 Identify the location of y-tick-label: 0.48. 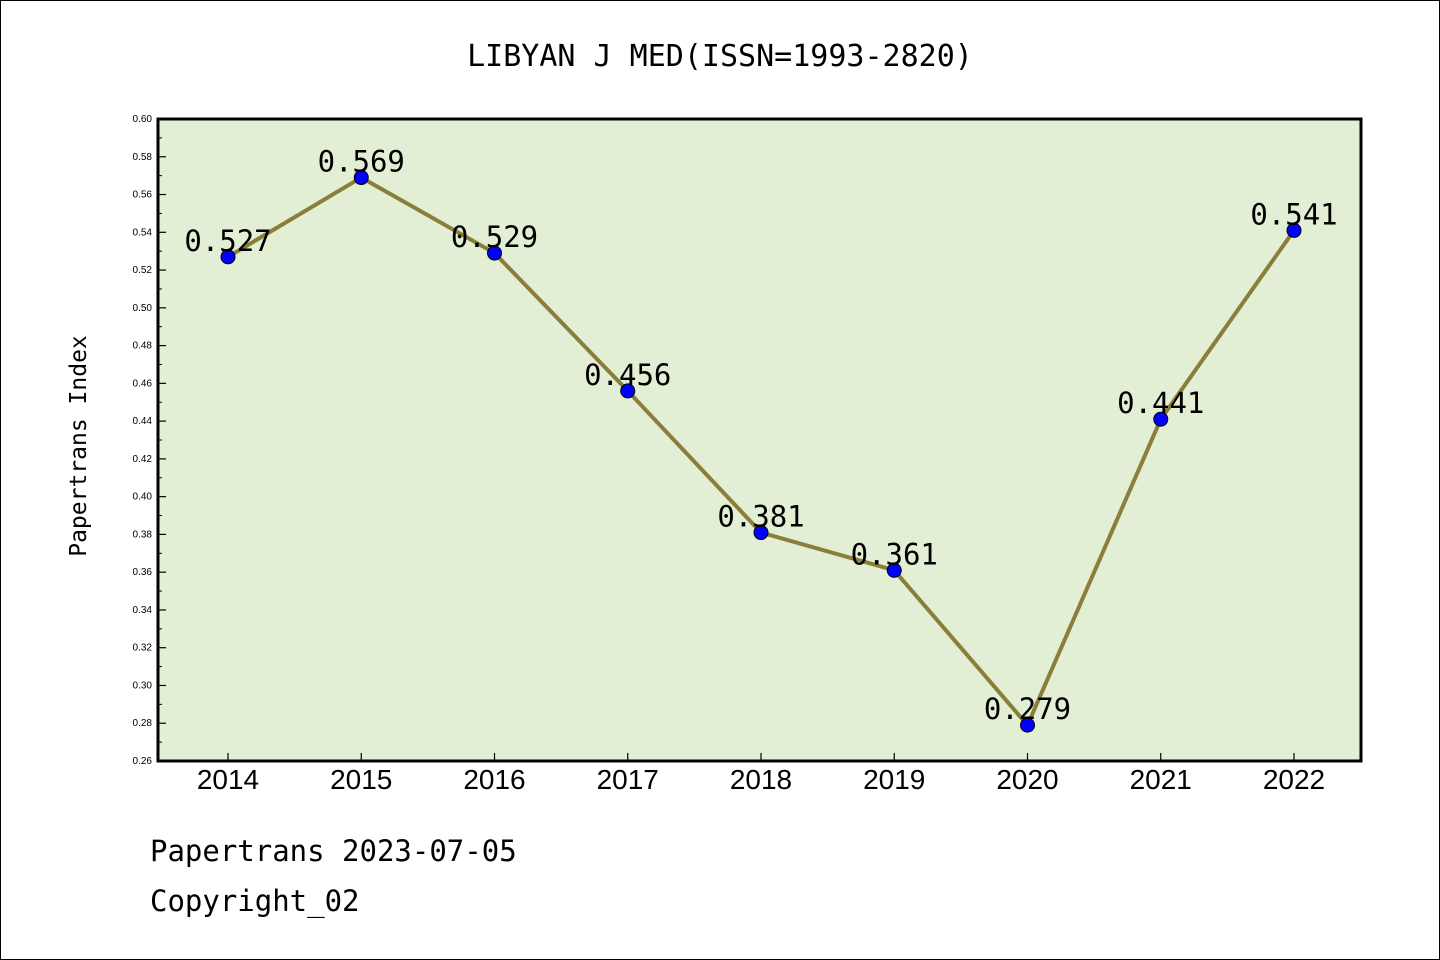
(143, 346).